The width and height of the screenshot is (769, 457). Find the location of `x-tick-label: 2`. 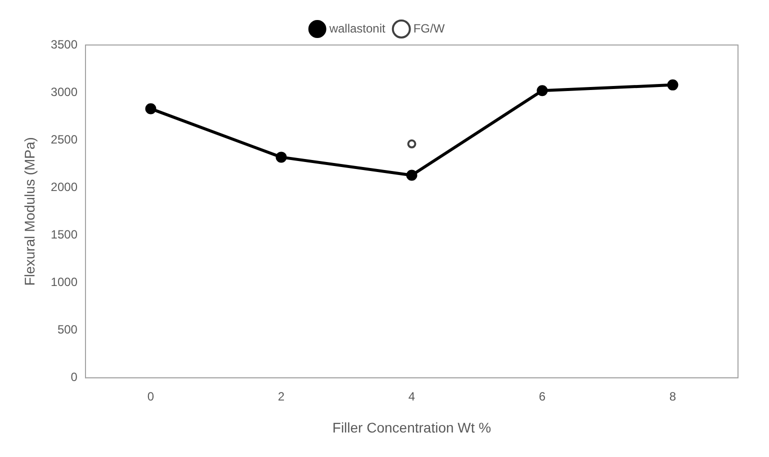

x-tick-label: 2 is located at coordinates (281, 396).